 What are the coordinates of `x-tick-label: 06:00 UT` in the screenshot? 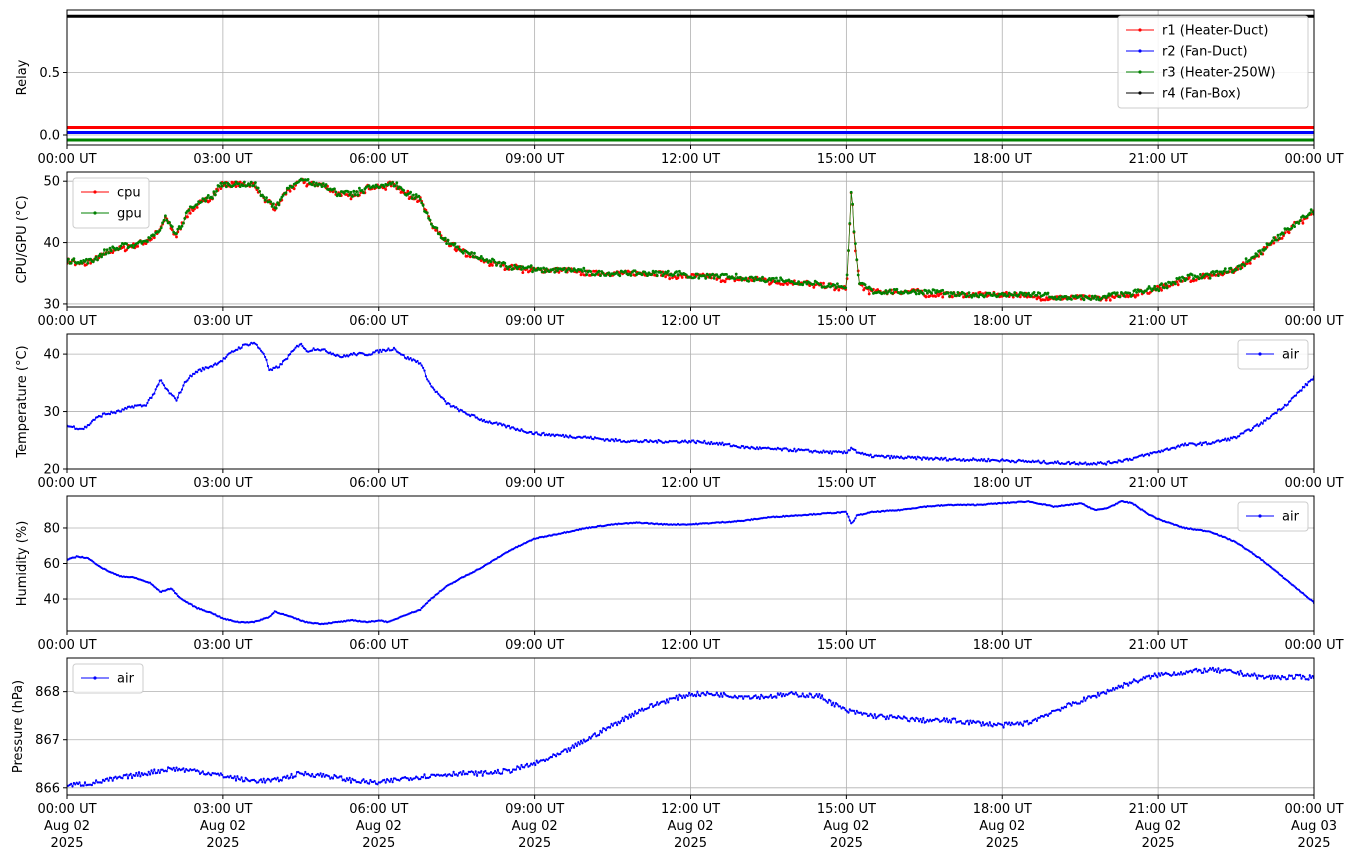 It's located at (378, 809).